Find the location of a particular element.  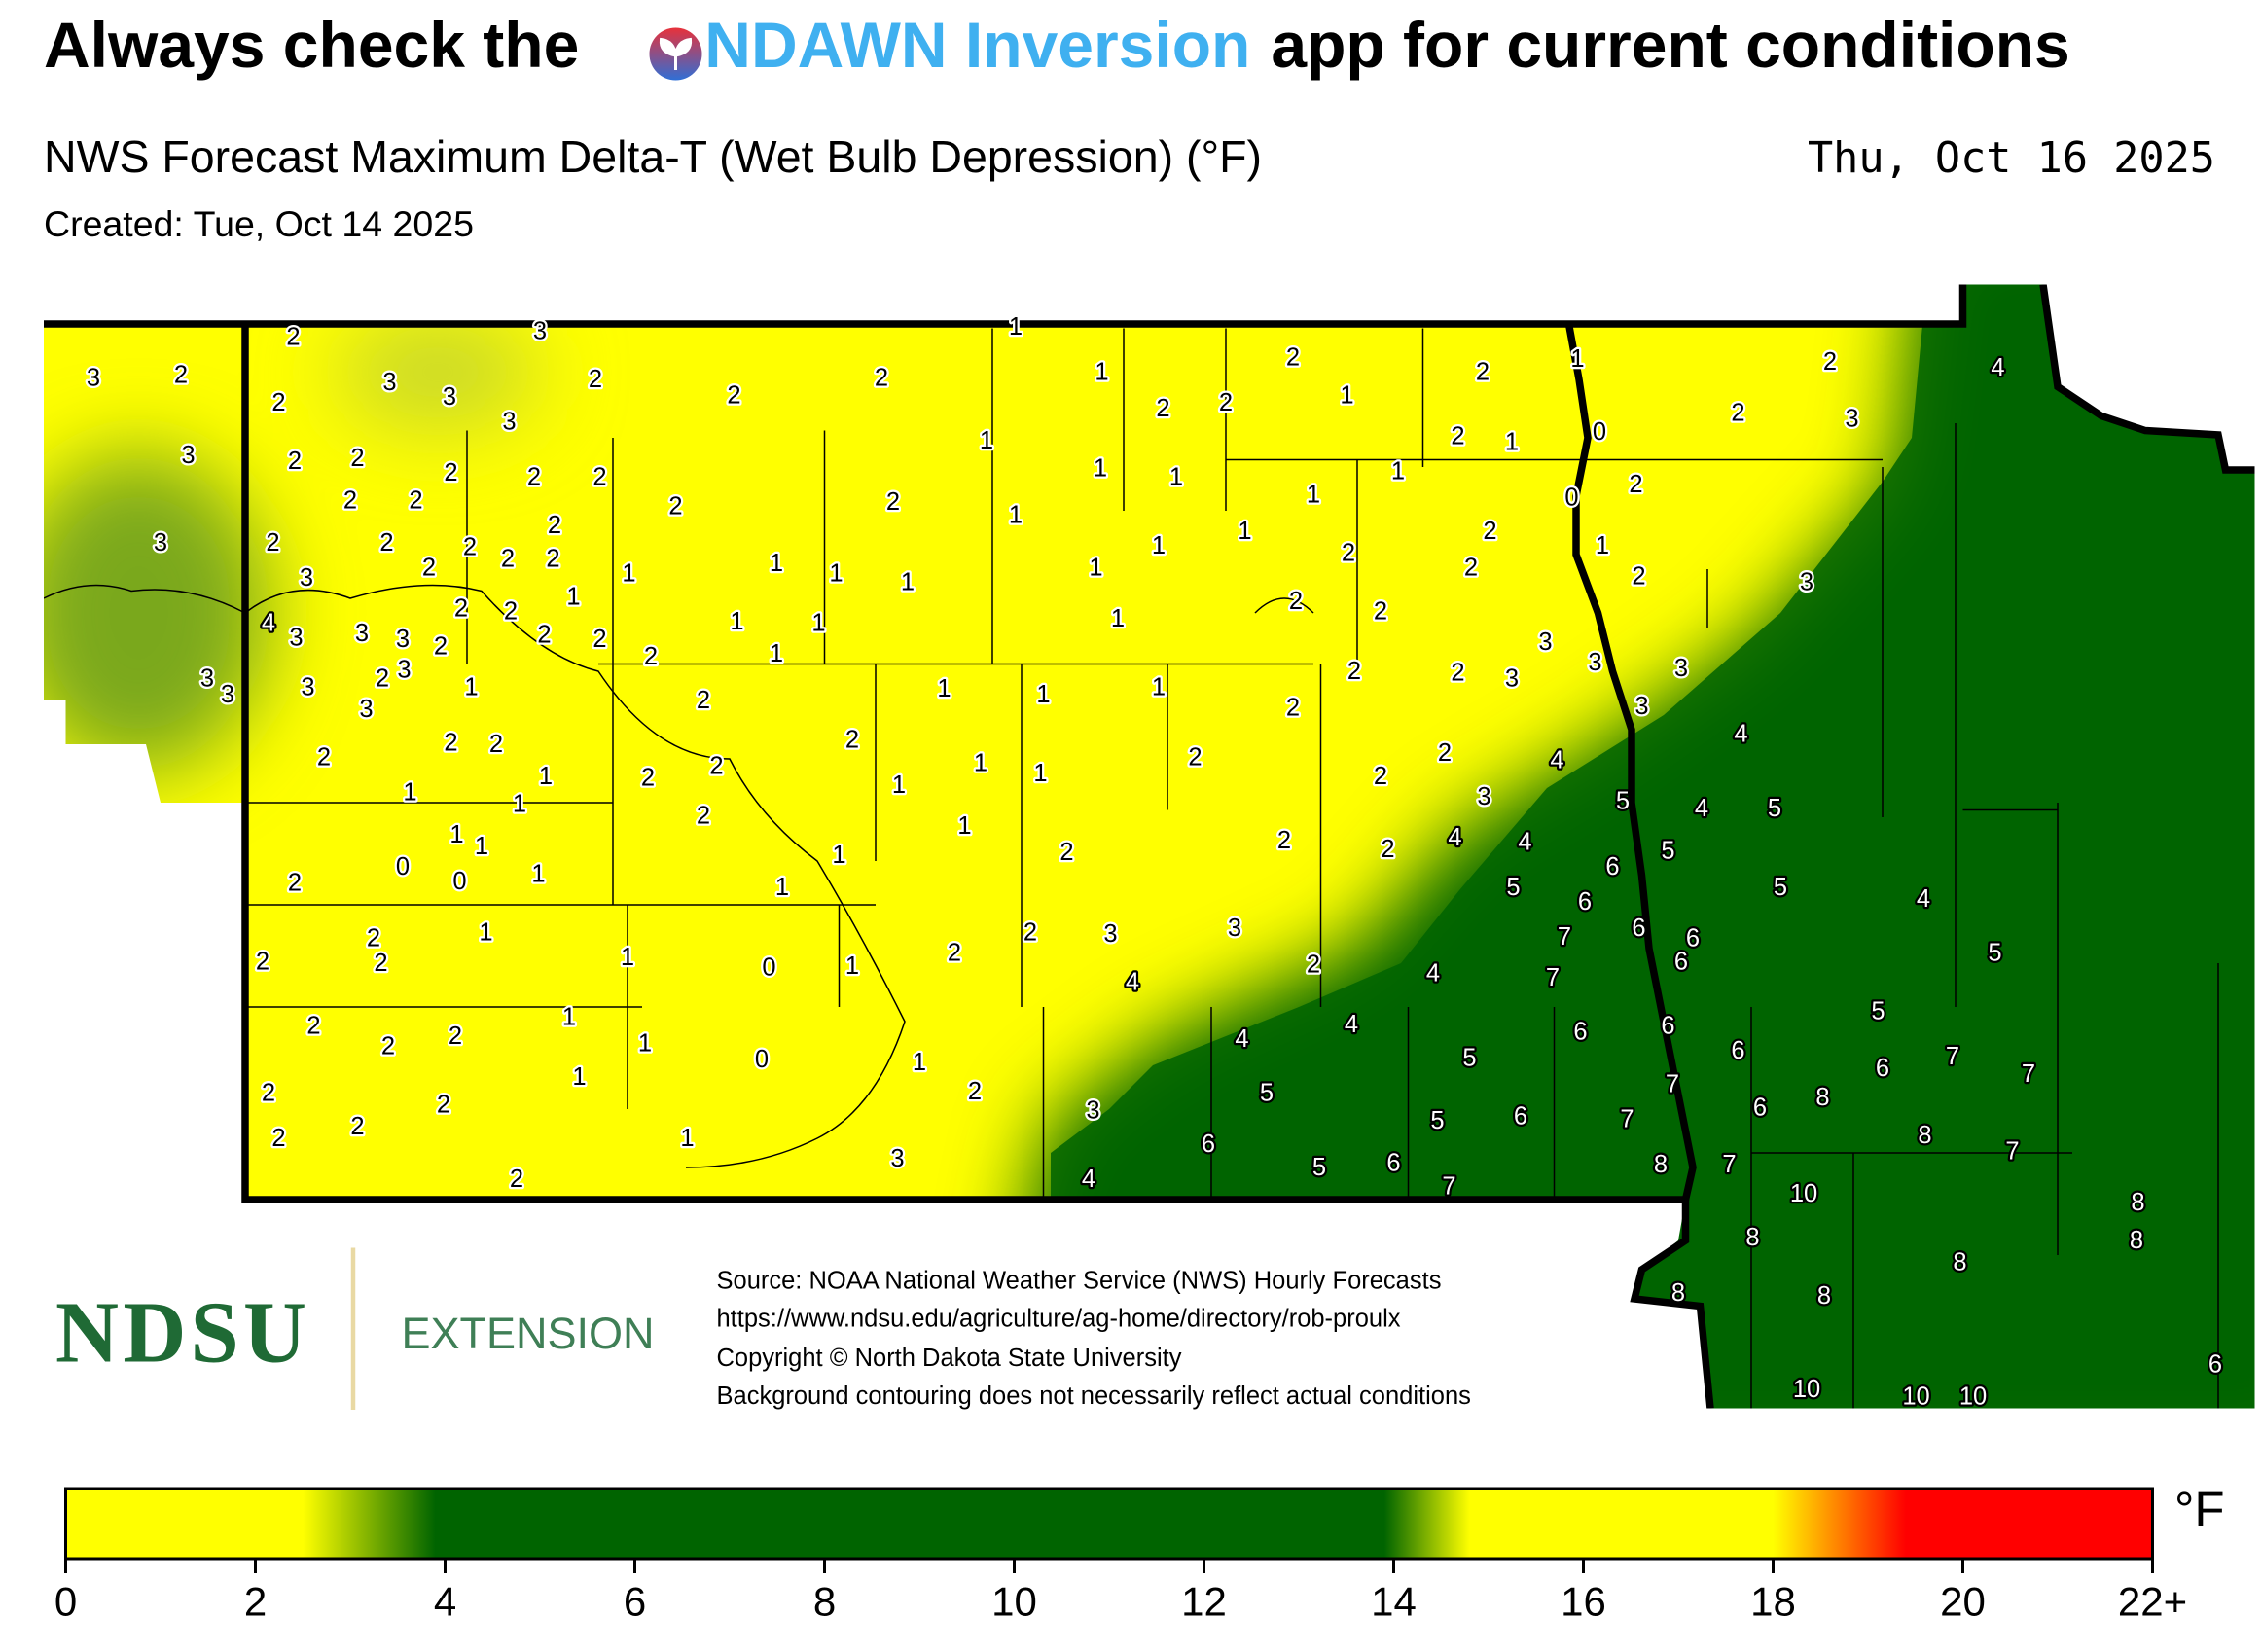

app-icon is located at coordinates (675, 54).